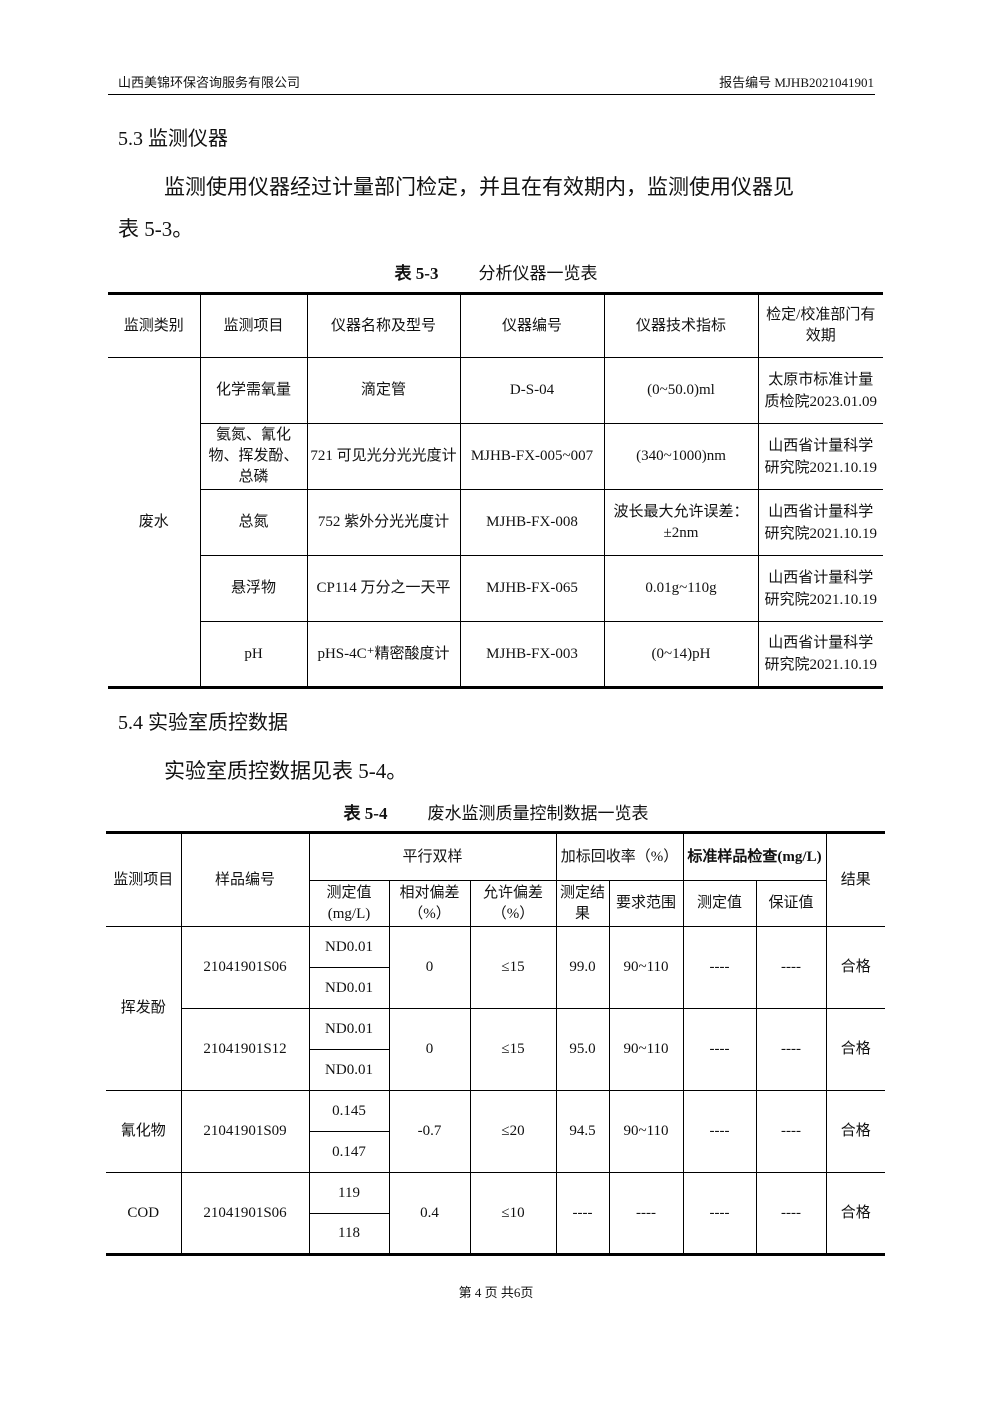 This screenshot has width=992, height=1403. I want to click on table-cell: pHS-4C⁺精密酸度计, so click(383, 654).